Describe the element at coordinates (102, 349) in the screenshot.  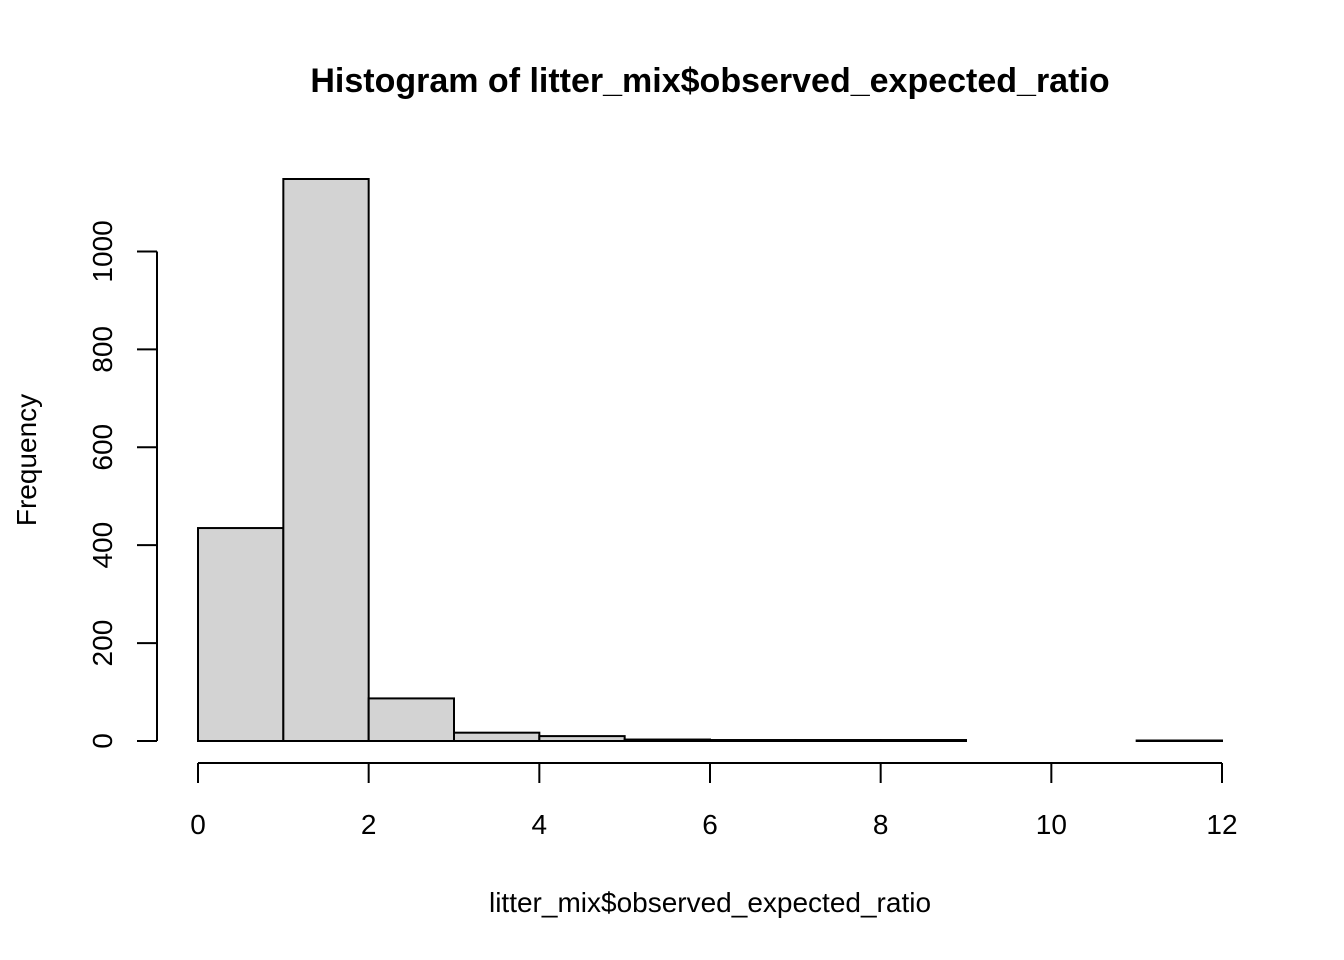
I see `y-tick-label-4: 800` at that location.